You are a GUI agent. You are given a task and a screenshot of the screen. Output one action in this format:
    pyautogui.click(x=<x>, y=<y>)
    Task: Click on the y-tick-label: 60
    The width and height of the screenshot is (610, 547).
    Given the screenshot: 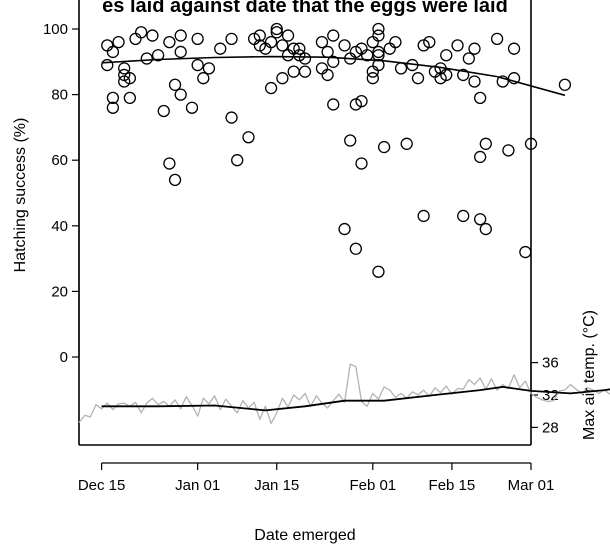 What is the action you would take?
    pyautogui.click(x=59, y=160)
    